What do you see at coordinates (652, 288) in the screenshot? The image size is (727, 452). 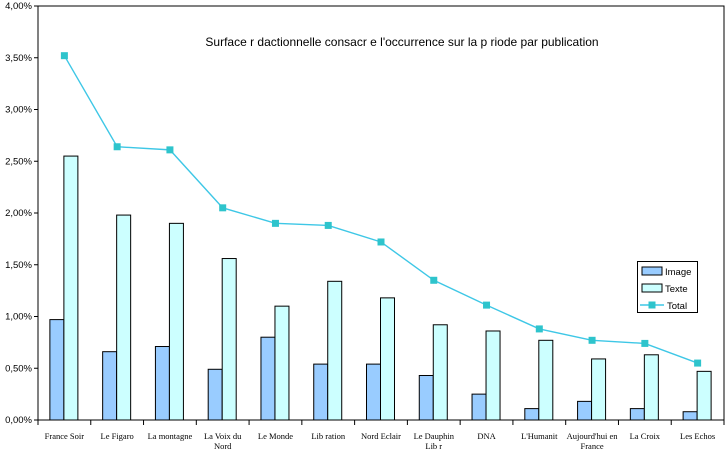 I see `legend-swatch-texte` at bounding box center [652, 288].